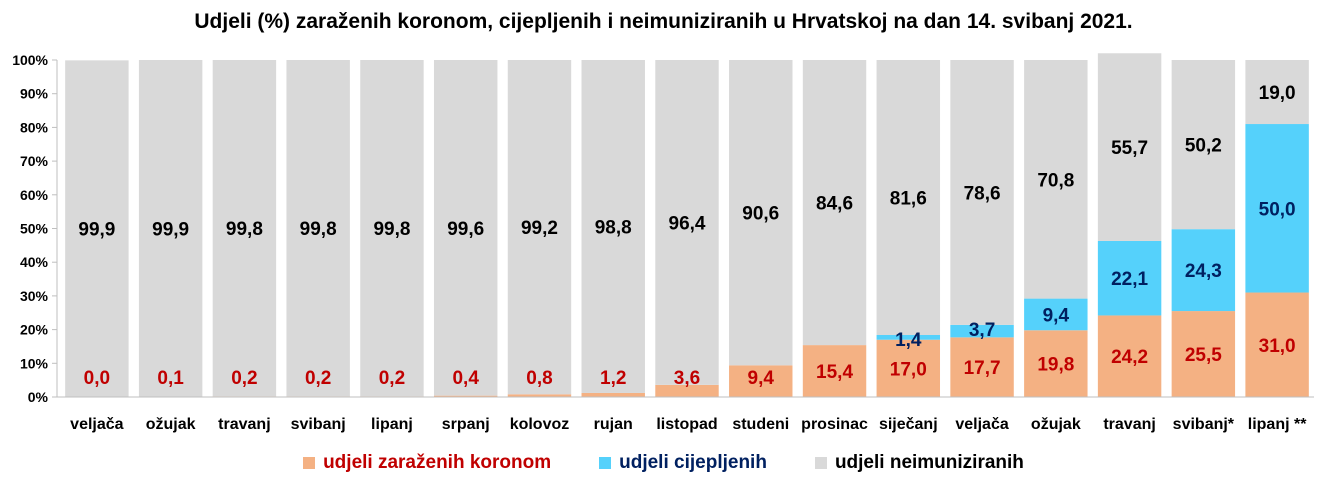 The height and width of the screenshot is (483, 1327). What do you see at coordinates (982, 330) in the screenshot?
I see `data-label-vaccinated: 3,7` at bounding box center [982, 330].